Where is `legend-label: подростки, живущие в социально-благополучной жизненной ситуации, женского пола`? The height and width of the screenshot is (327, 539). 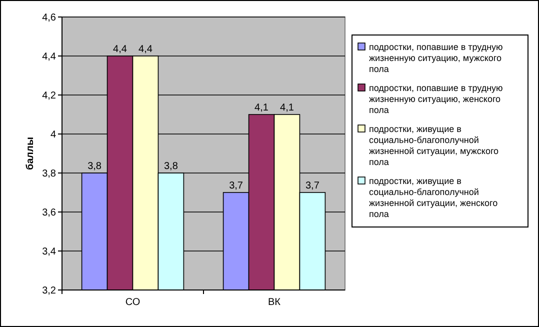
legend-label: подростки, живущие в социально-благополучной жизненной ситуации, женского пола is located at coordinates (433, 197).